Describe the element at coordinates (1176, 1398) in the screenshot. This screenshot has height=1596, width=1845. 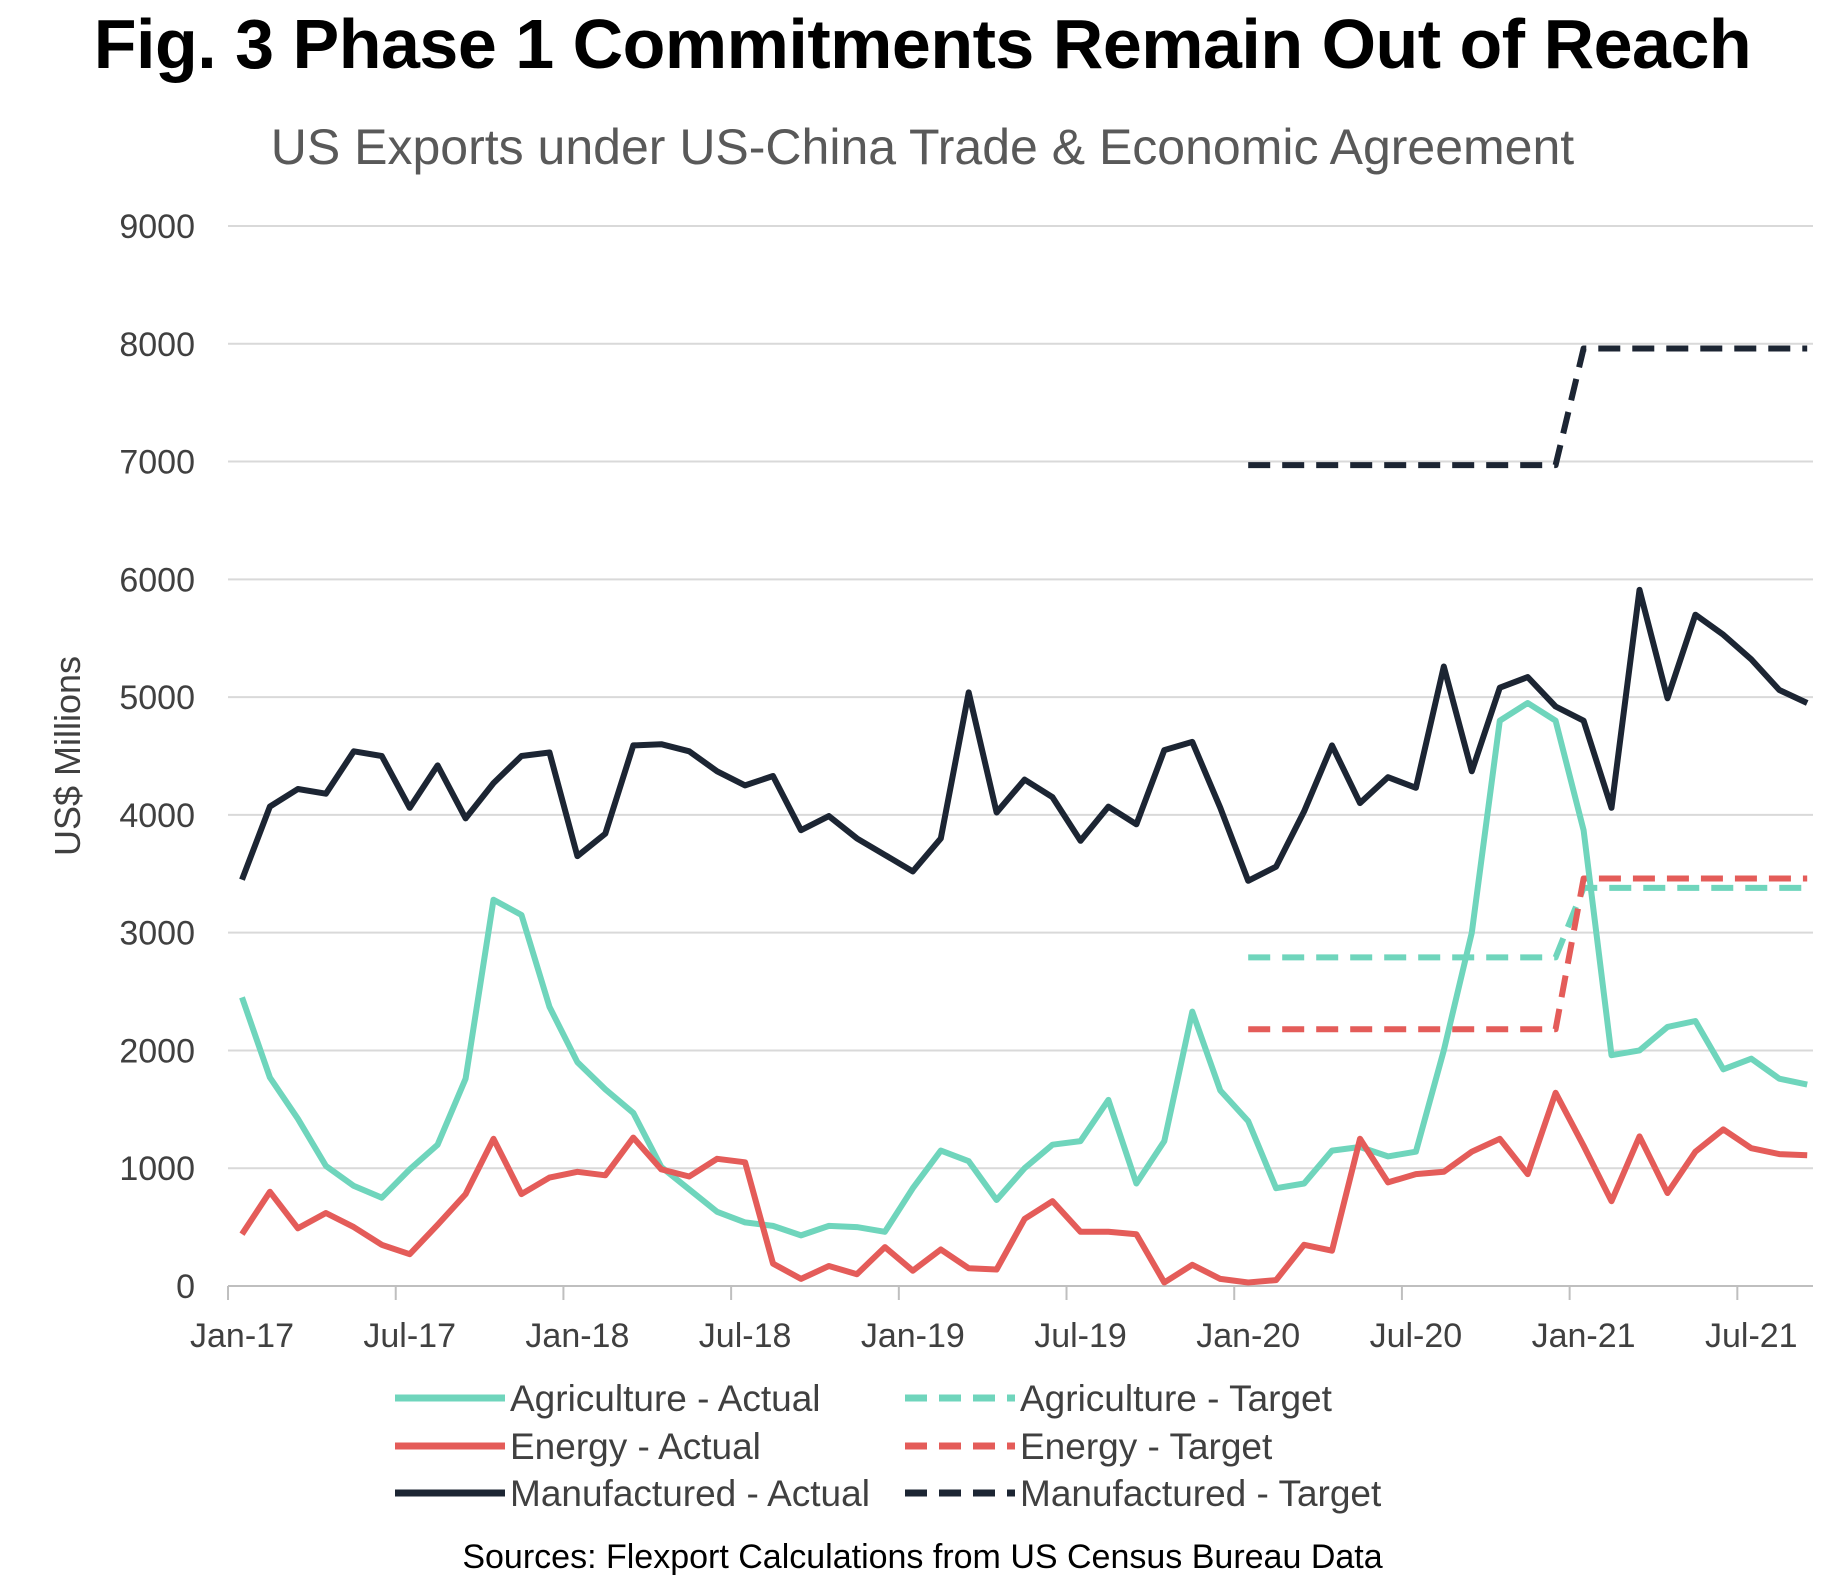
I see `legend-label: Agriculture - Target` at that location.